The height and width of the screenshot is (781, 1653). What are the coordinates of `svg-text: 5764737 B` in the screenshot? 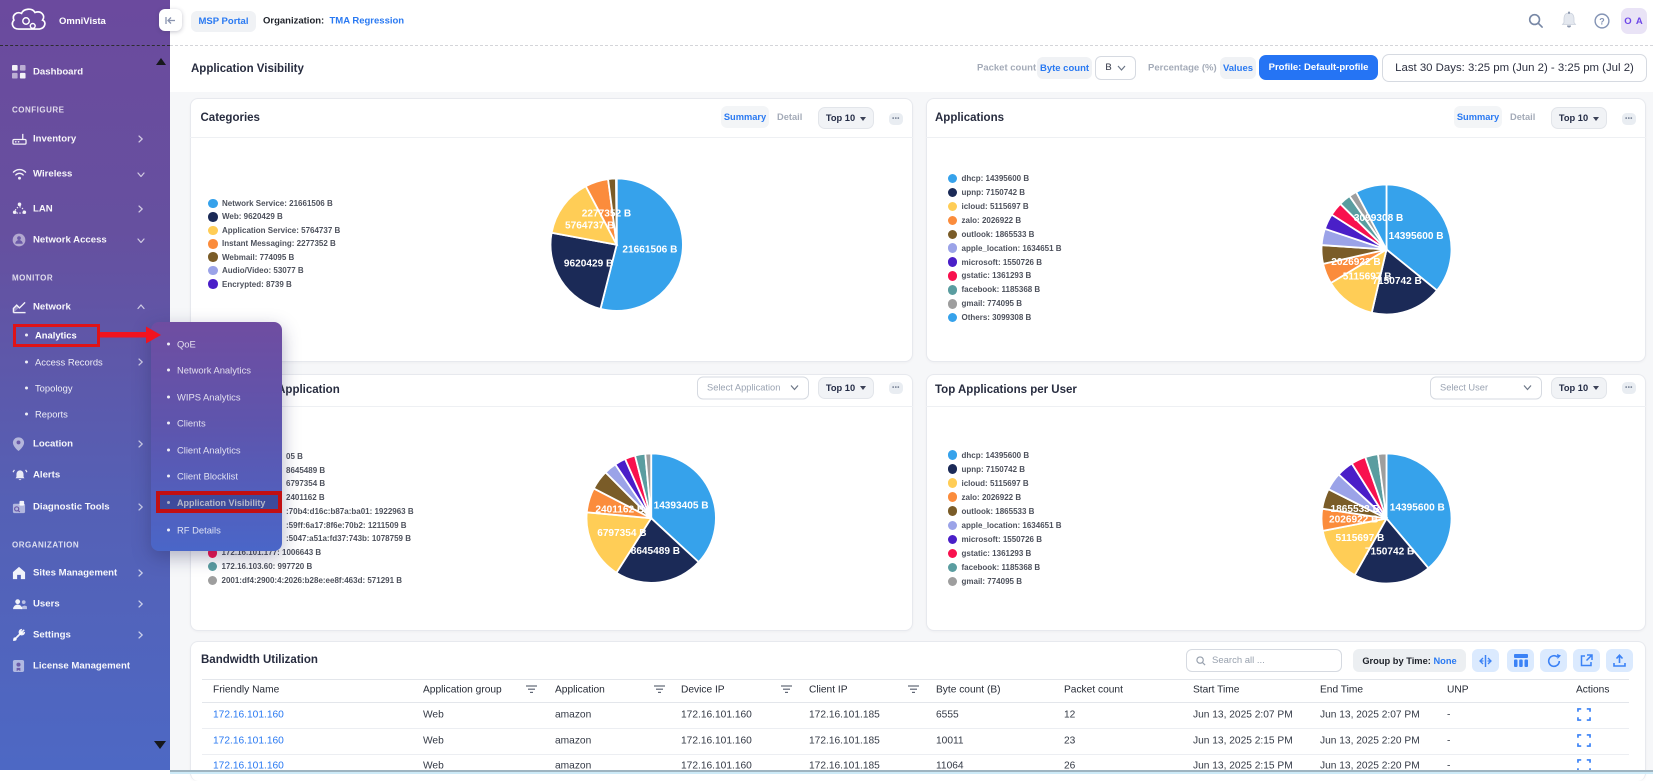 It's located at (589, 225).